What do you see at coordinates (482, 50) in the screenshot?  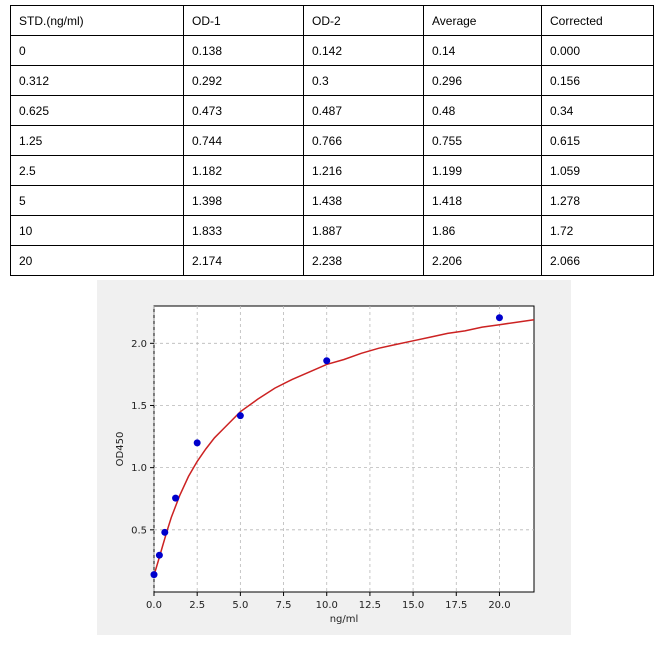 I see `cell-average: 0.14` at bounding box center [482, 50].